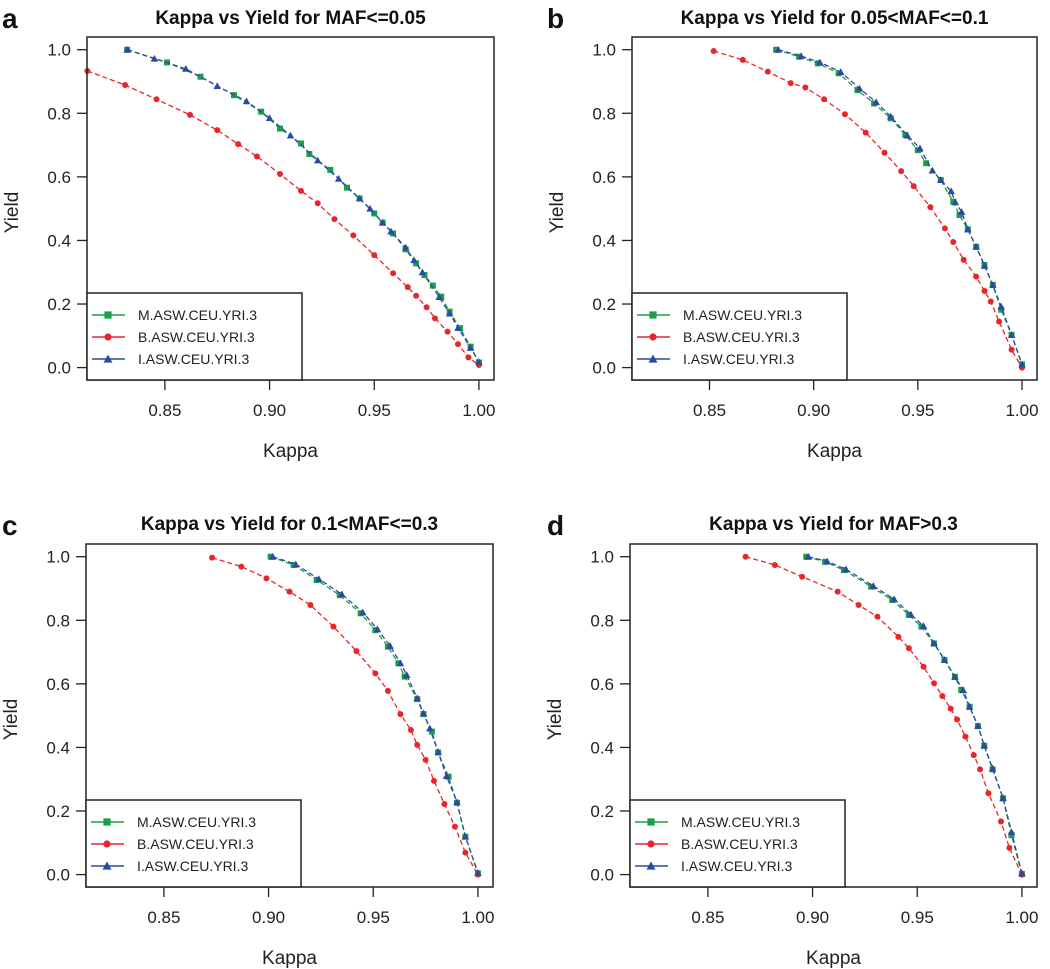 The width and height of the screenshot is (1050, 969). I want to click on panel-letter: d, so click(555, 525).